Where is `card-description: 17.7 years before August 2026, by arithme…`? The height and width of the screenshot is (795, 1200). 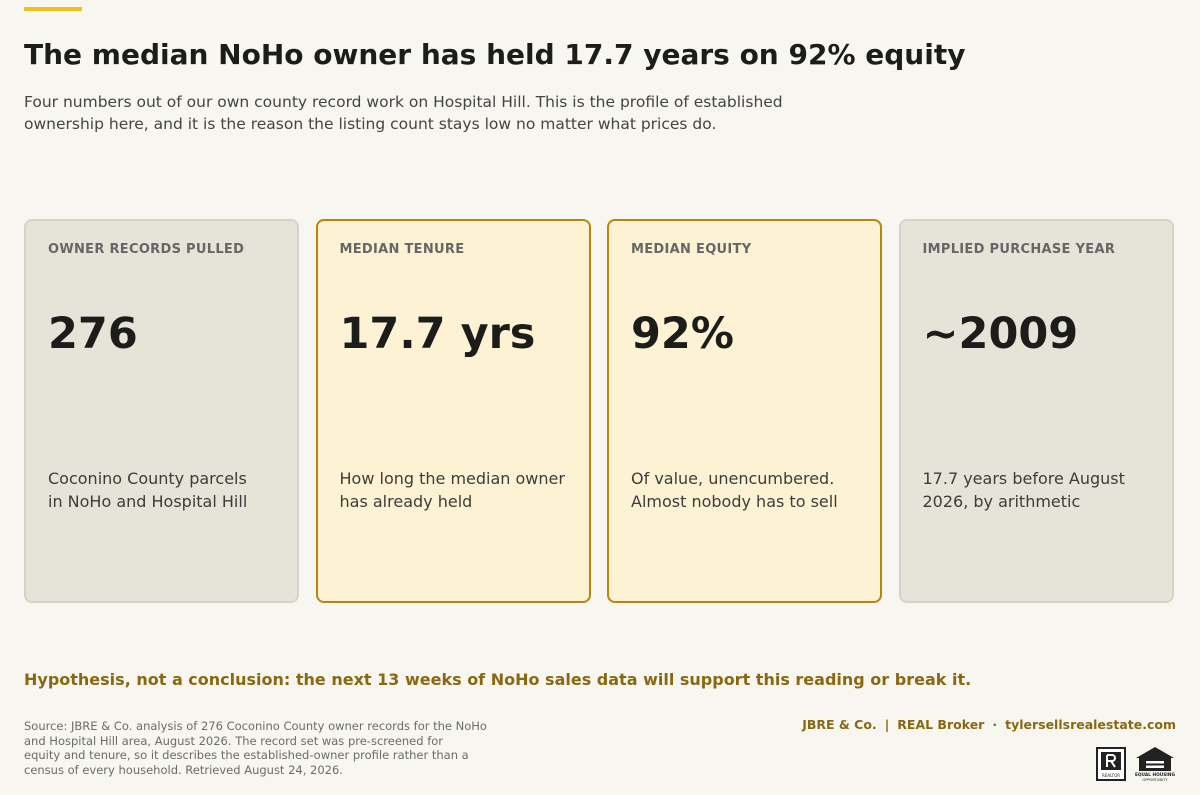 card-description: 17.7 years before August 2026, by arithme… is located at coordinates (1024, 490).